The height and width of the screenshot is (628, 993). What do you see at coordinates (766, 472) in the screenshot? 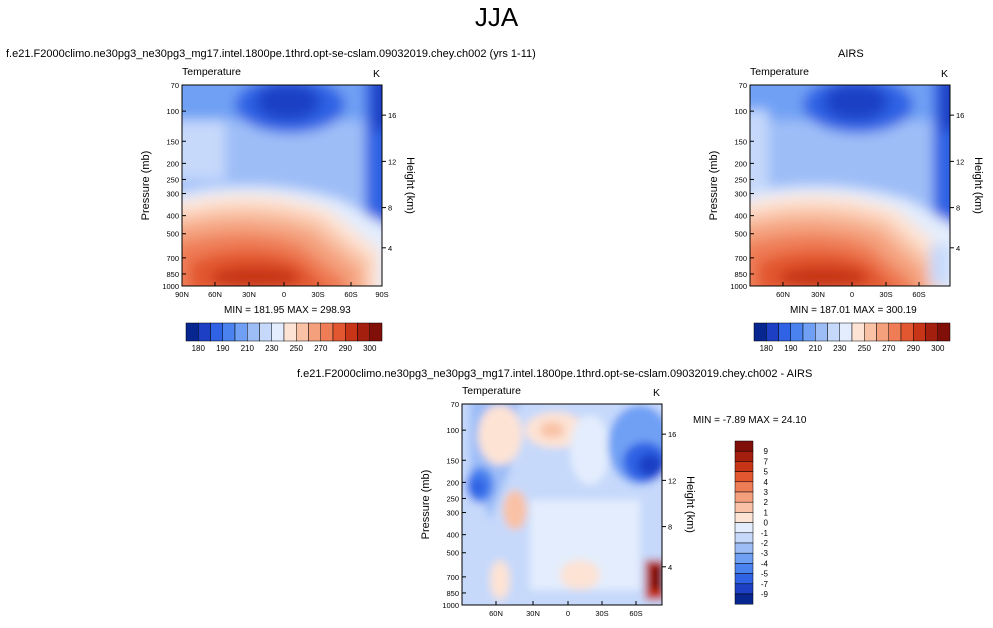
I see `colorbar-label: 5` at bounding box center [766, 472].